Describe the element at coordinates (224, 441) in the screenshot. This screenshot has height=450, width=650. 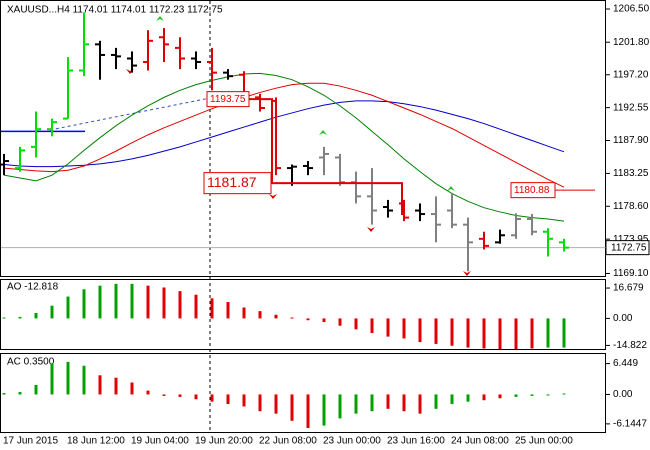
I see `x-tick-label: 19 Jun 20:00` at that location.